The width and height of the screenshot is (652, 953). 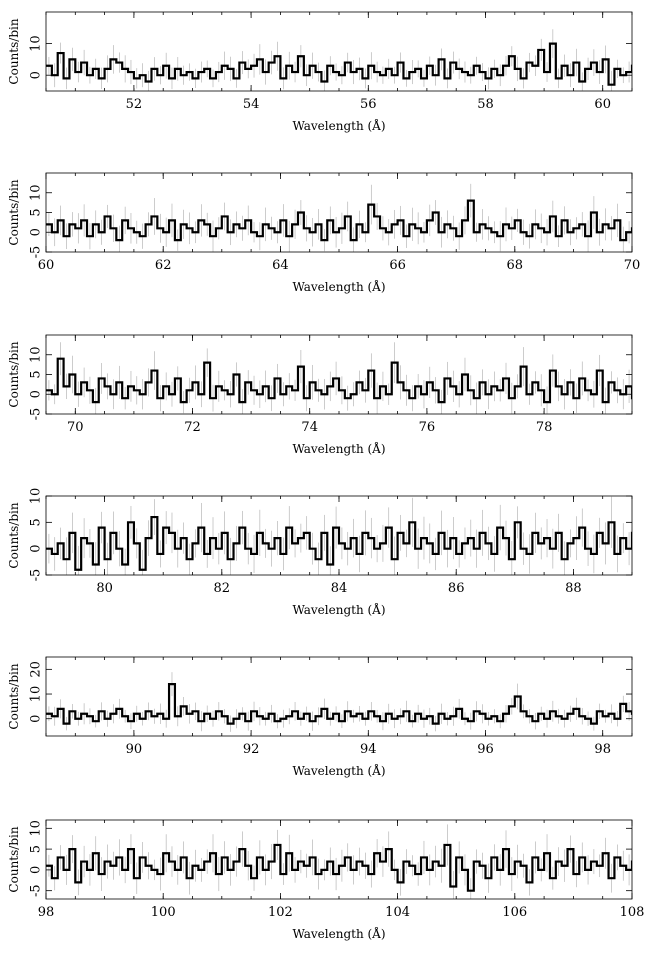 What do you see at coordinates (514, 912) in the screenshot?
I see `x-tick-label: 106` at bounding box center [514, 912].